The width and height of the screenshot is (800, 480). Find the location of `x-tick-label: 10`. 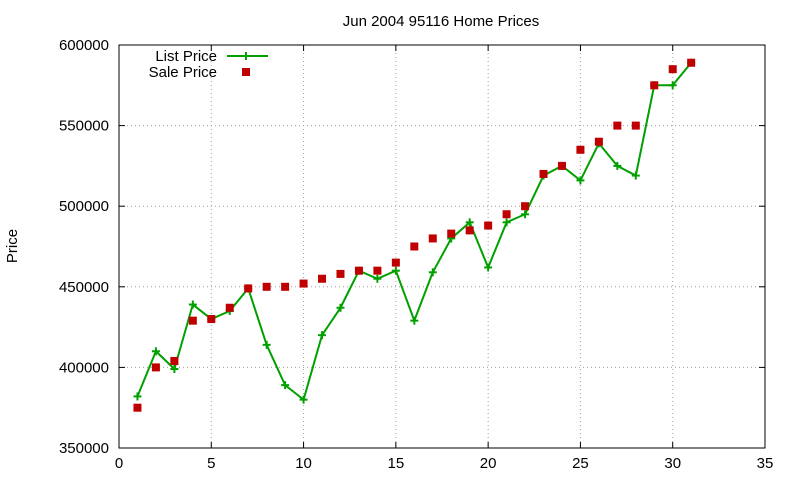

x-tick-label: 10 is located at coordinates (303, 463).